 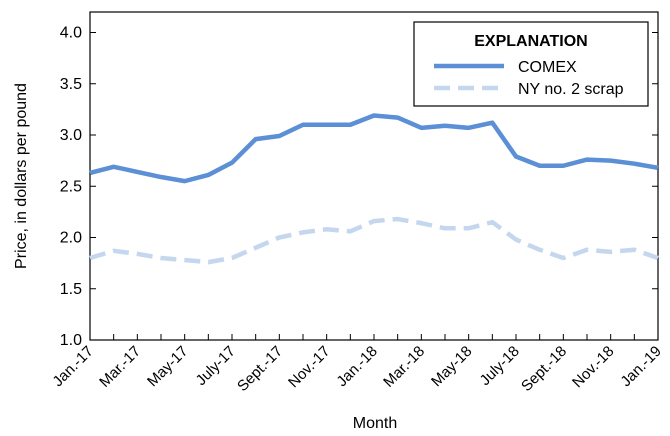 What do you see at coordinates (71, 135) in the screenshot?
I see `y-tick-label: 3.0` at bounding box center [71, 135].